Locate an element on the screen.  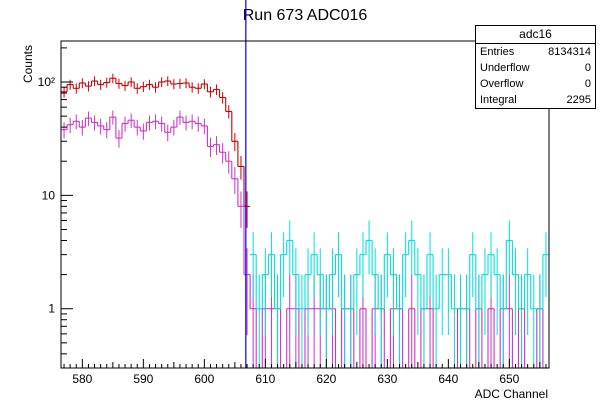
x-axis-label: ADC Channel is located at coordinates (511, 394).